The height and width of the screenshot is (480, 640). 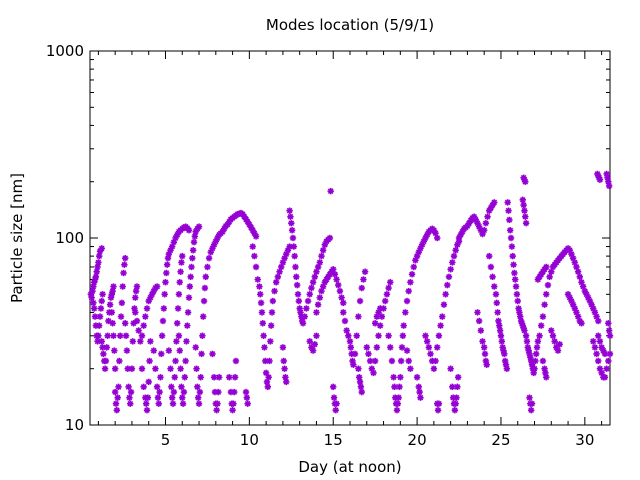 I want to click on y-tick-label: 100, so click(x=69, y=238).